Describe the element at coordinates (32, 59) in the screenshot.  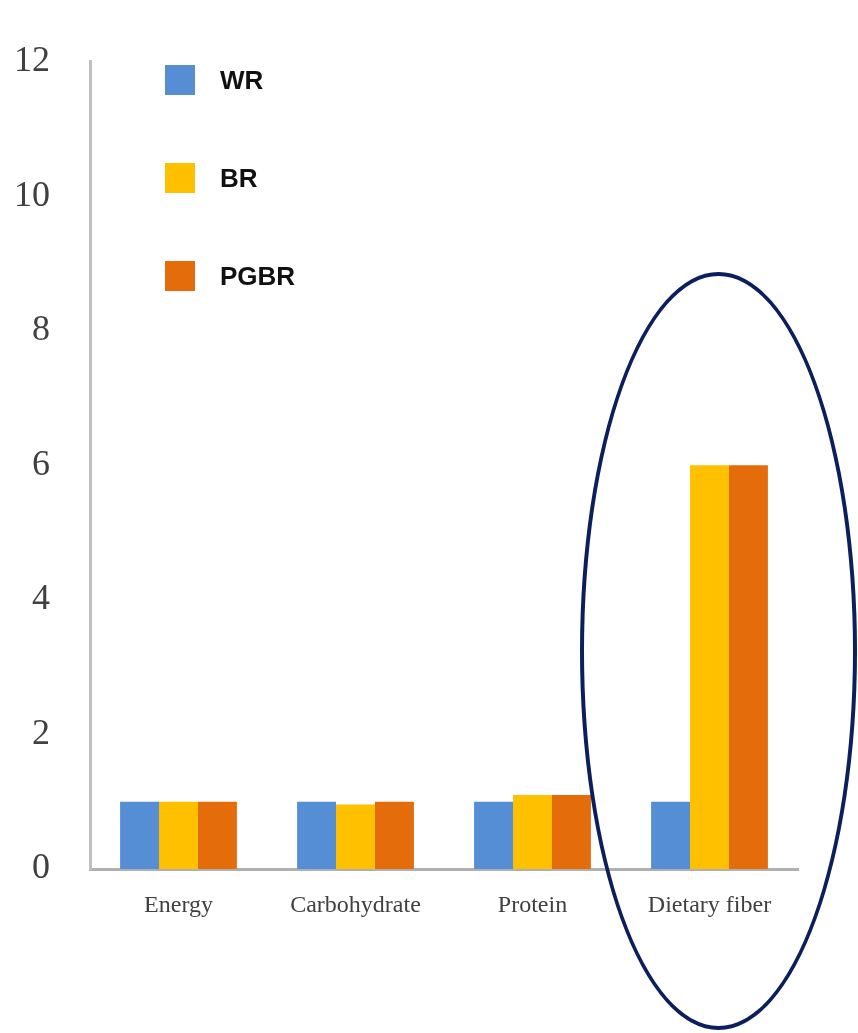
I see `y-tick-label: 12` at that location.